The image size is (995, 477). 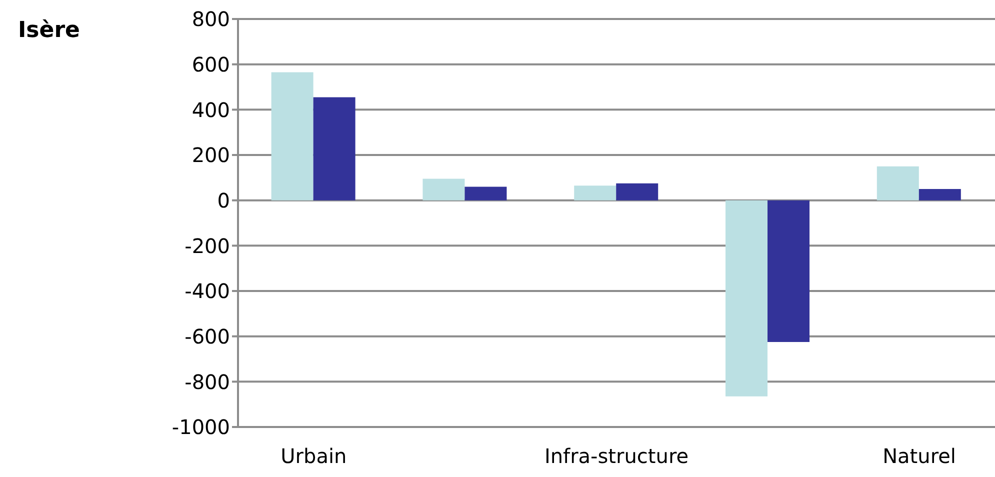 What do you see at coordinates (211, 64) in the screenshot?
I see `y-tick-label: 600` at bounding box center [211, 64].